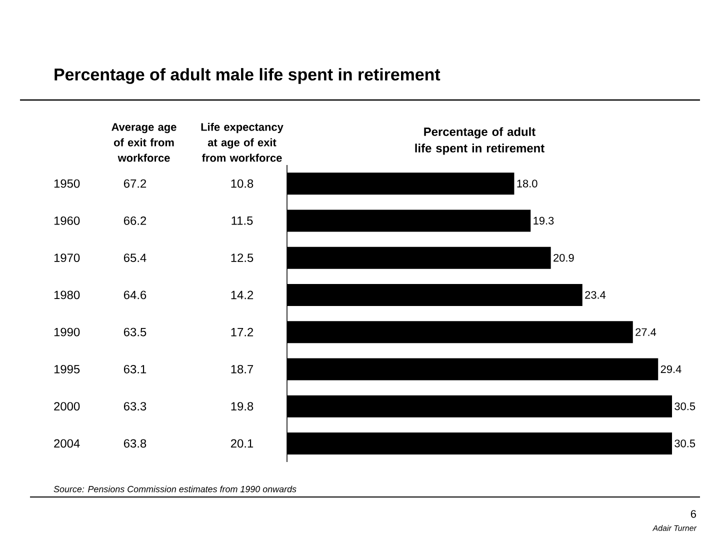 This screenshot has width=717, height=542. Describe the element at coordinates (67, 220) in the screenshot. I see `y-tick-label: 1960` at that location.